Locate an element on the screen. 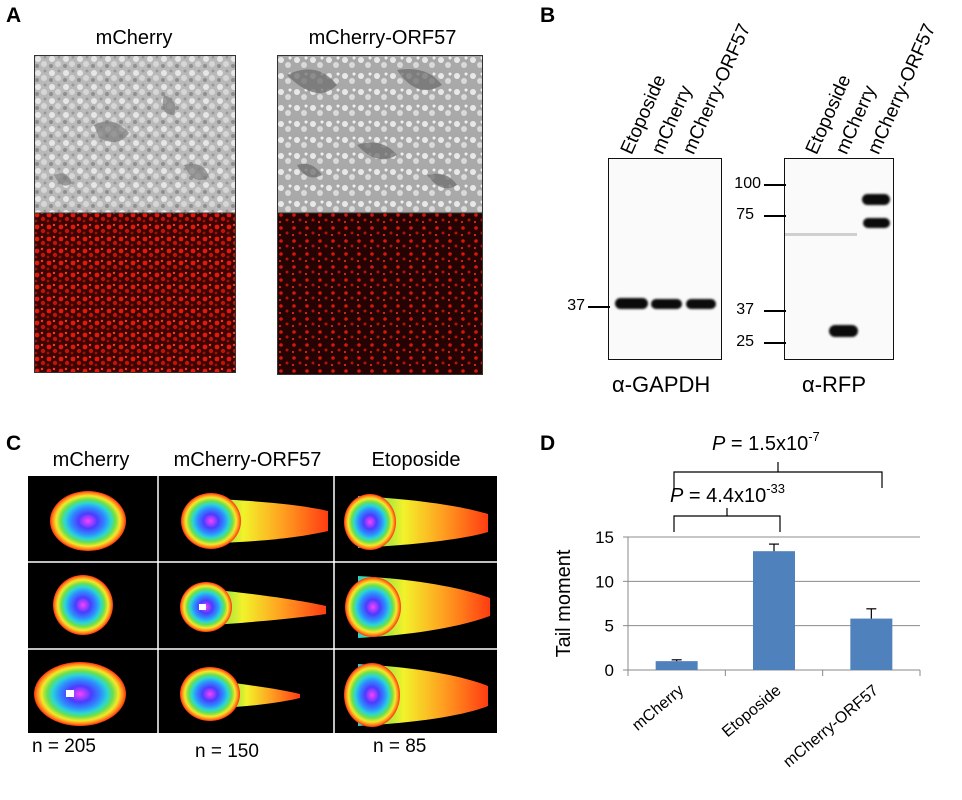  faint-band-rfp is located at coordinates (821, 234).